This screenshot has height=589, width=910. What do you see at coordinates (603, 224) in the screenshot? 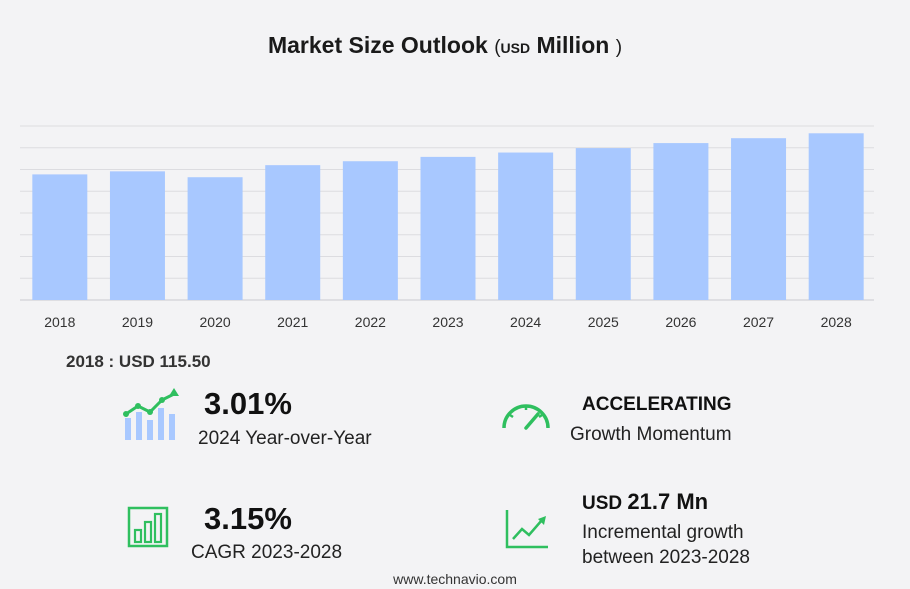
I see `bar-2025` at bounding box center [603, 224].